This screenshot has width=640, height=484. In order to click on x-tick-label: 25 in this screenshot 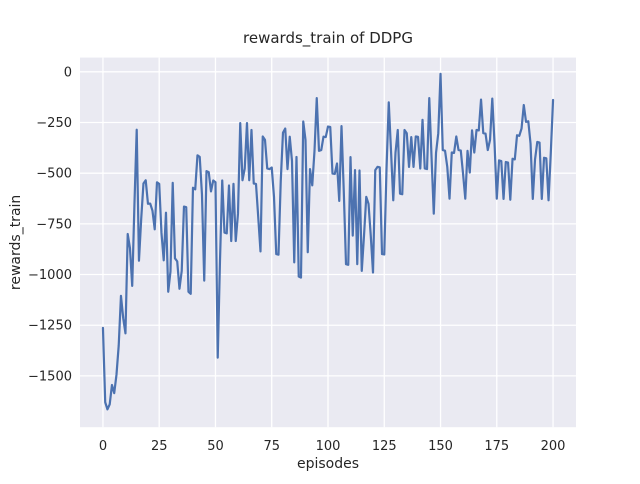, I will do `click(159, 446)`.